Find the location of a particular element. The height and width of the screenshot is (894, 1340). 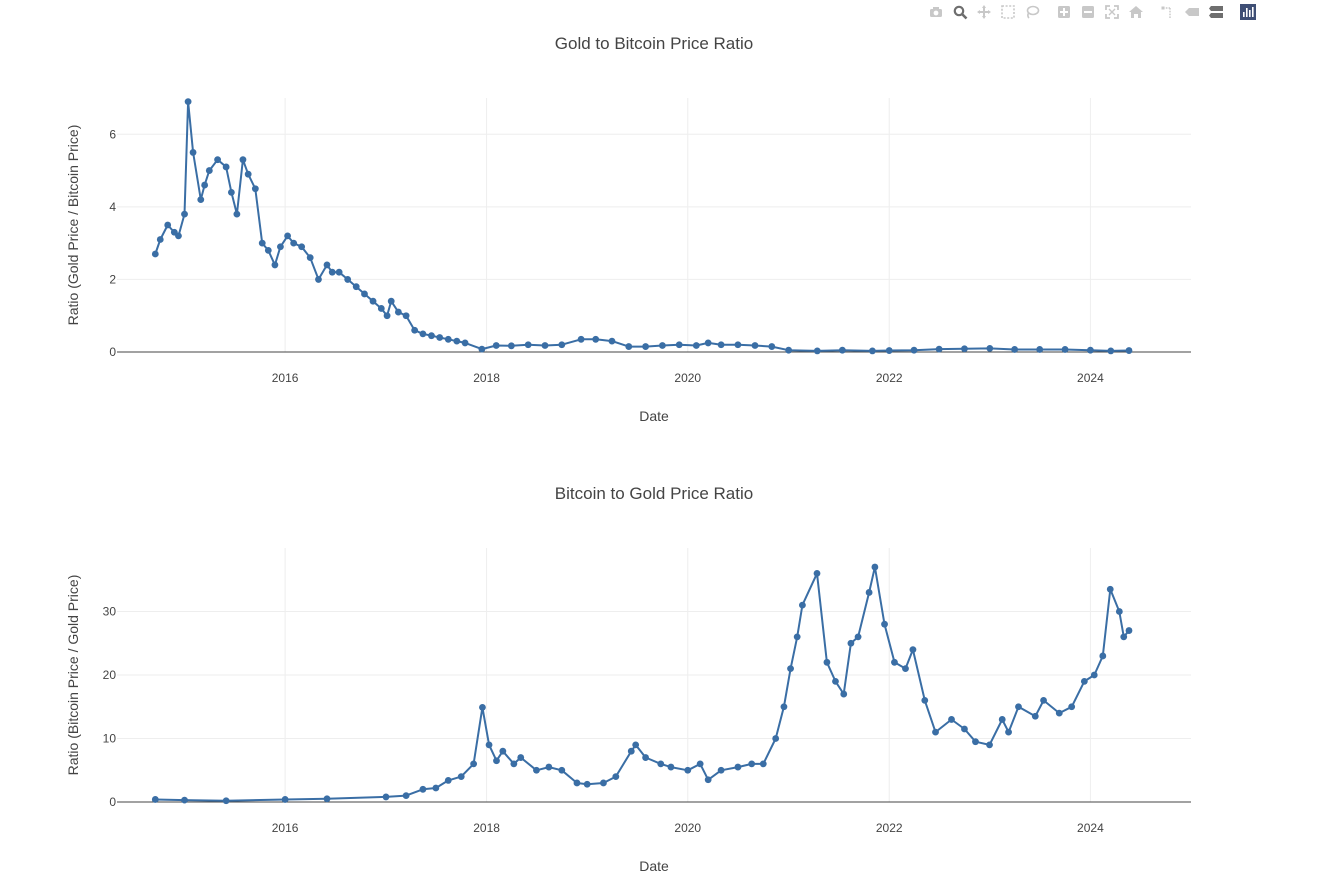

reset-axes-button is located at coordinates (1136, 12).